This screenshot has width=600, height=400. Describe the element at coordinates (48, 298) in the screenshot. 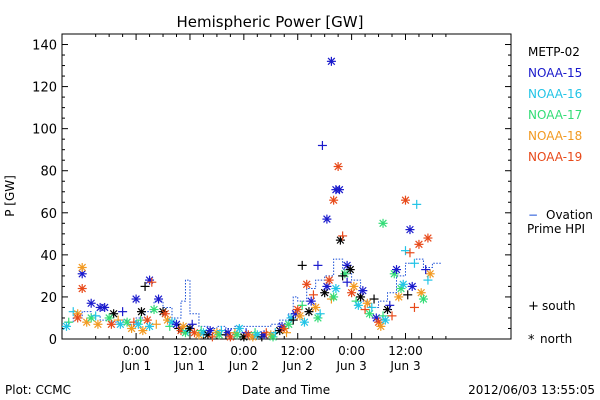

I see `y-tick-label: 20` at that location.